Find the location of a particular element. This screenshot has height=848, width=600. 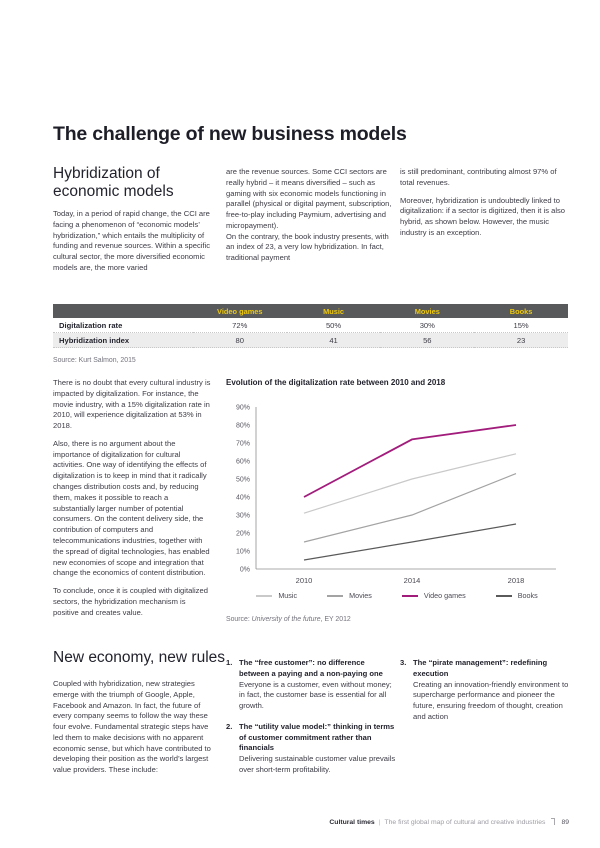

y-axis-tick-label: 80% is located at coordinates (243, 426).